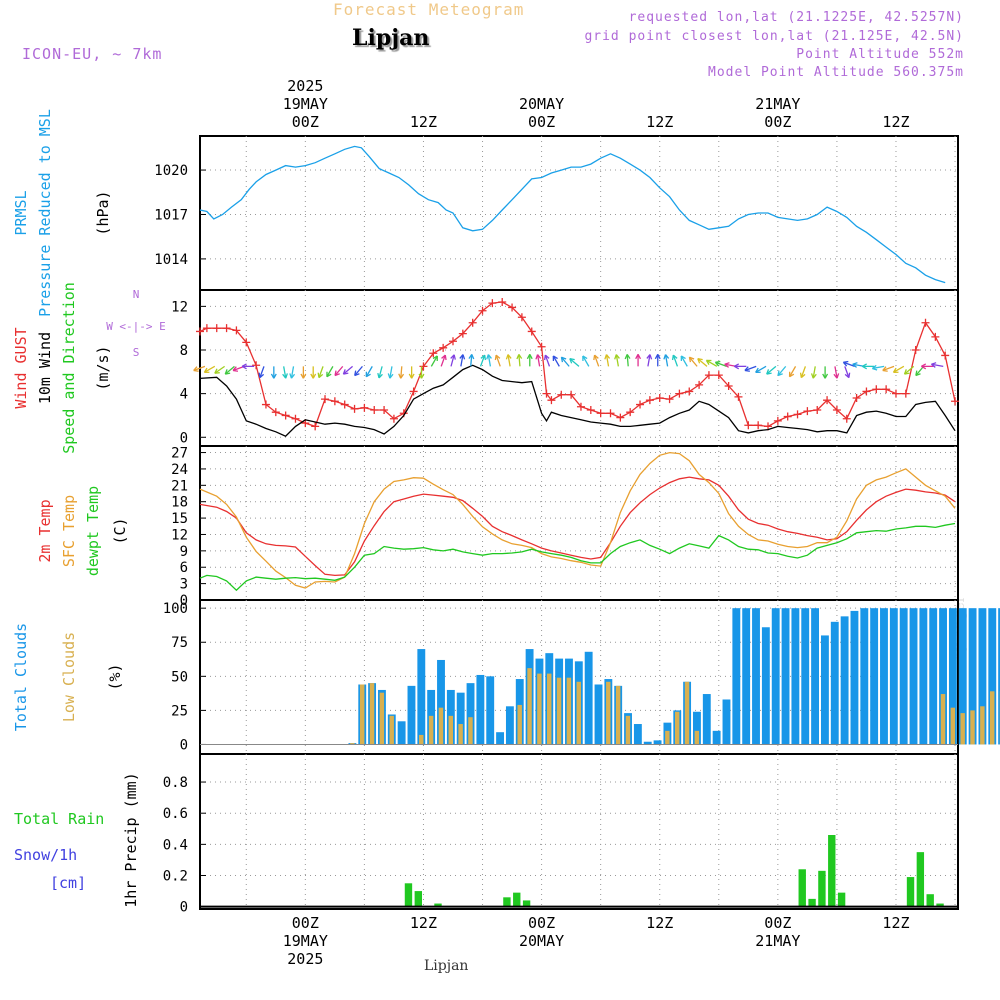 The height and width of the screenshot is (1000, 1000). I want to click on y-tick-label: 27, so click(179, 454).